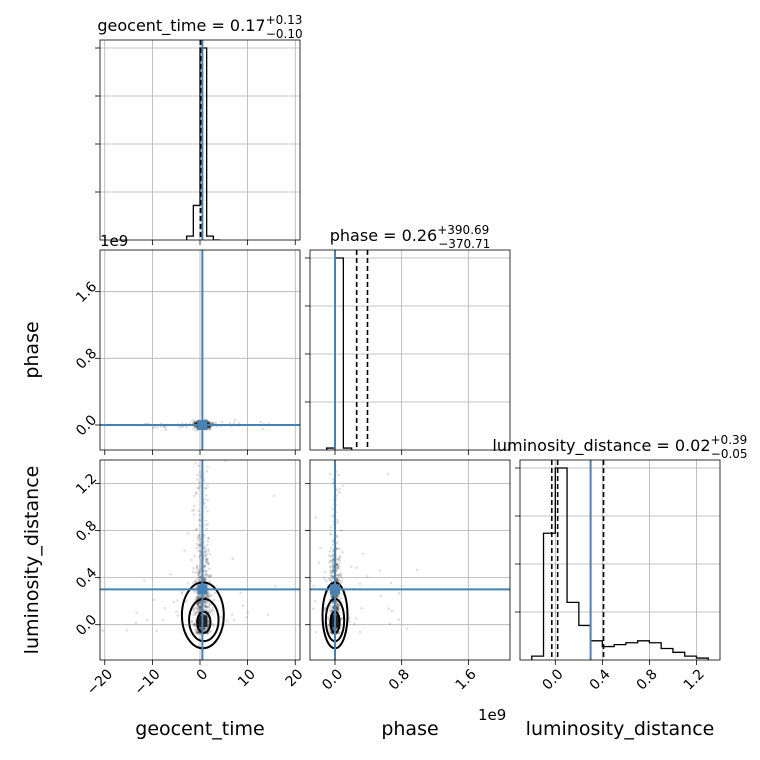  I want to click on x-tick-label: 1.6, so click(466, 679).